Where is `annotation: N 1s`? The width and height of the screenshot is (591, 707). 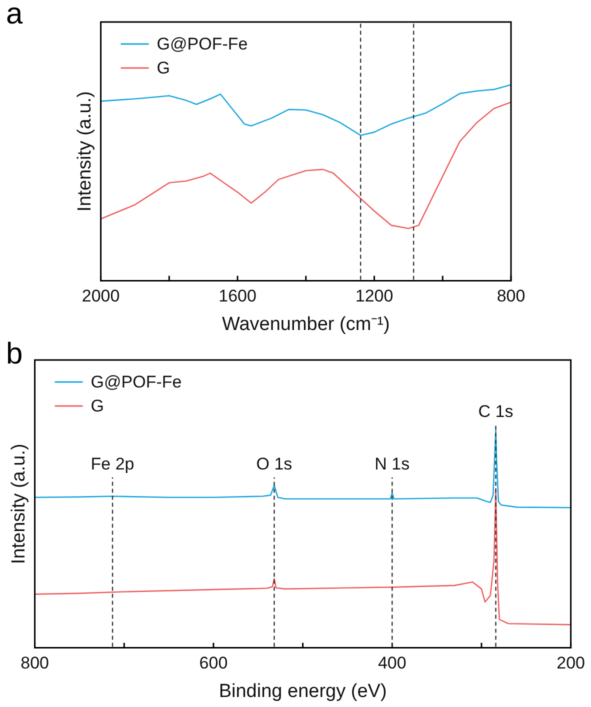 annotation: N 1s is located at coordinates (392, 464).